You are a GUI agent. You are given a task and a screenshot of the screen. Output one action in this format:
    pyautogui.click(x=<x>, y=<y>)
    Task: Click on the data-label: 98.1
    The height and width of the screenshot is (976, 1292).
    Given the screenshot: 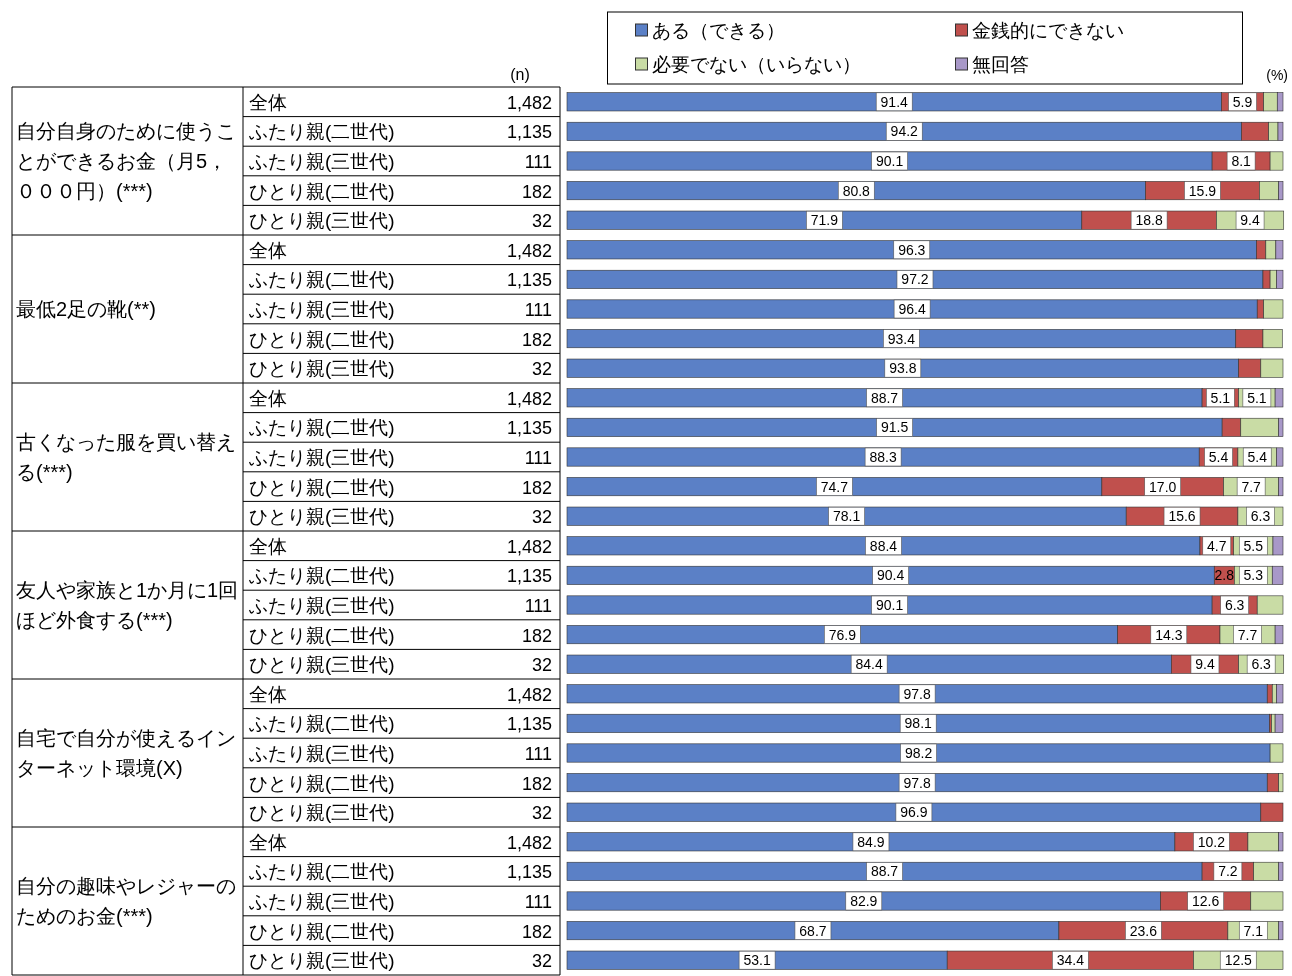 What is the action you would take?
    pyautogui.click(x=918, y=723)
    